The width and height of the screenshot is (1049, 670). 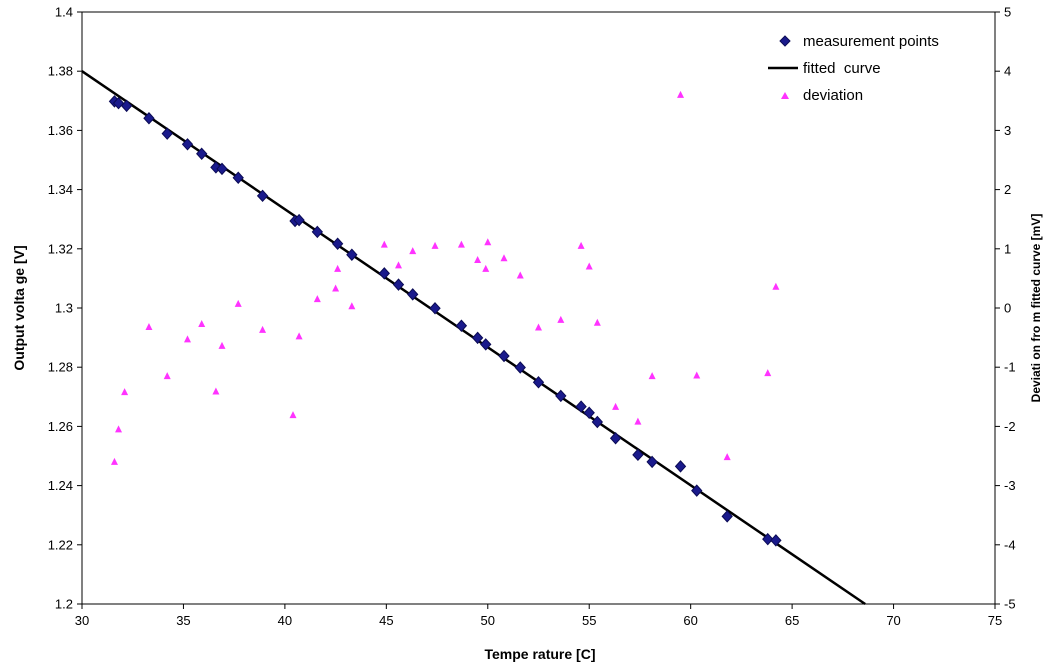 I want to click on legend-label: deviation, so click(x=833, y=95).